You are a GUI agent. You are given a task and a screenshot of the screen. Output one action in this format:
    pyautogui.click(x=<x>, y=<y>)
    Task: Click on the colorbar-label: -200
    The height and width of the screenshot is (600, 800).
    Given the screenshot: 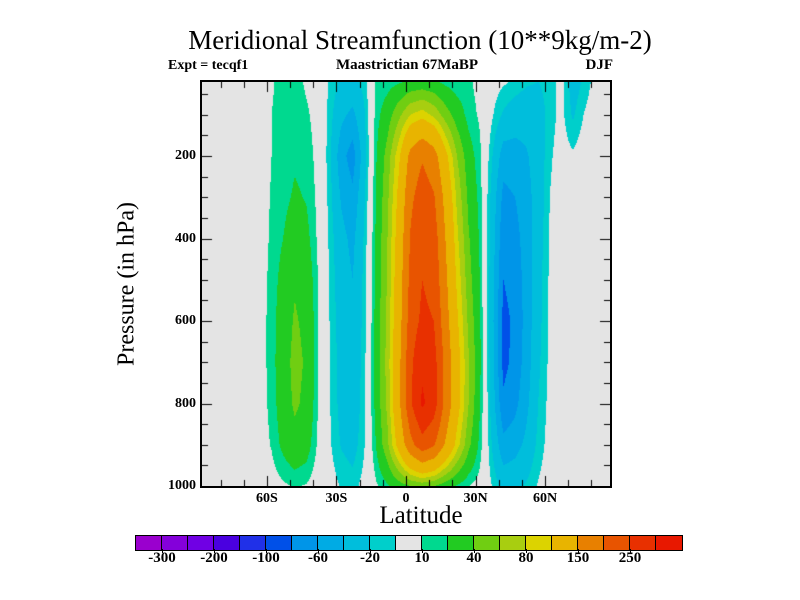 What is the action you would take?
    pyautogui.click(x=214, y=558)
    